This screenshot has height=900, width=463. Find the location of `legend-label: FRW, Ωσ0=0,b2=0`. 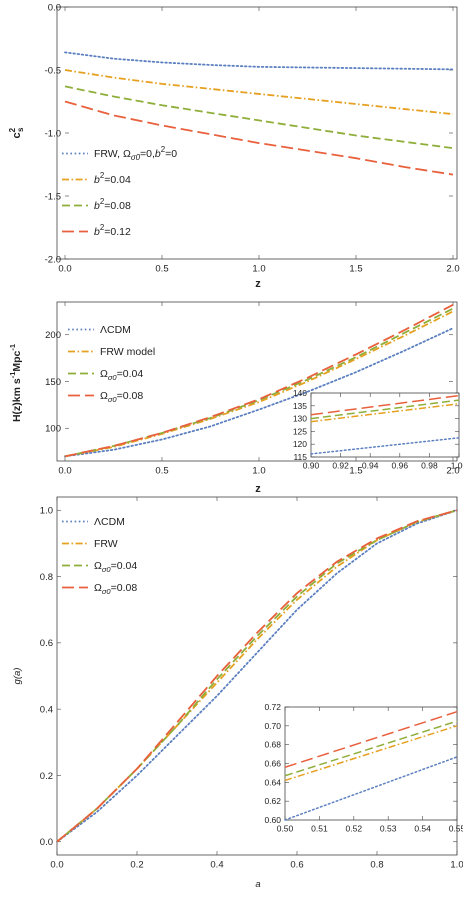

legend-label: FRW, Ωσ0=0,b2=0 is located at coordinates (135, 153).